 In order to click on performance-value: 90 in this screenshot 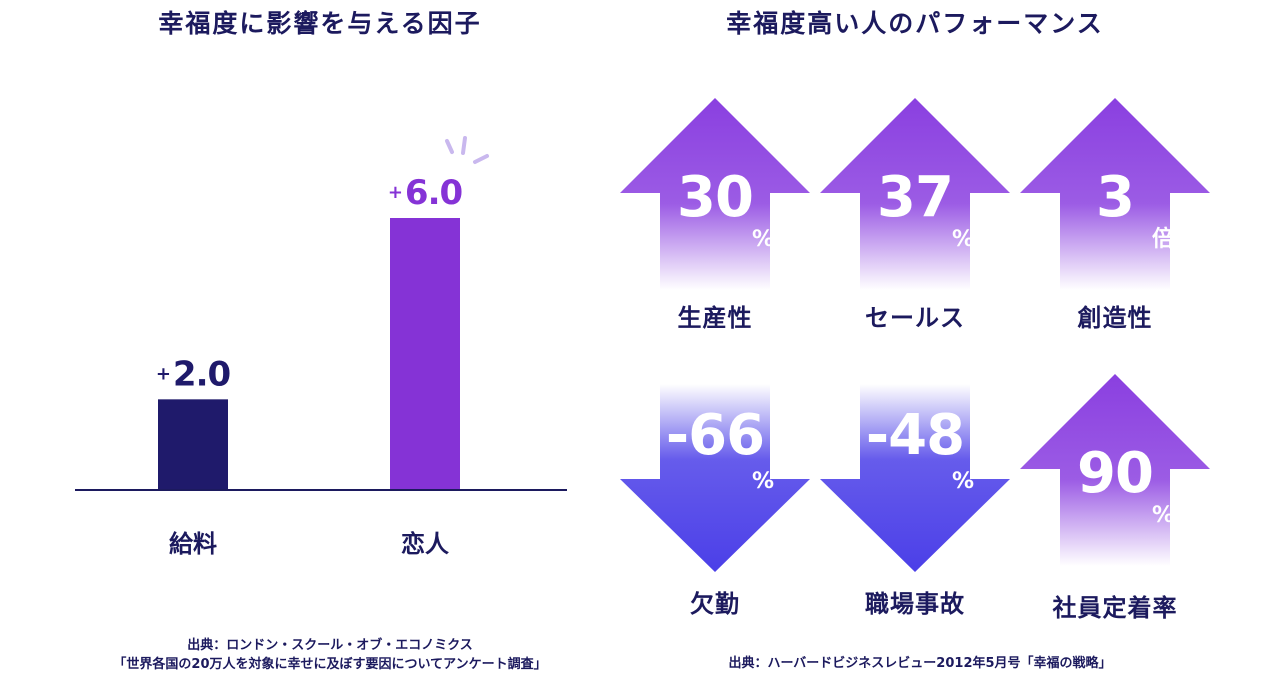, I will do `click(1115, 473)`.